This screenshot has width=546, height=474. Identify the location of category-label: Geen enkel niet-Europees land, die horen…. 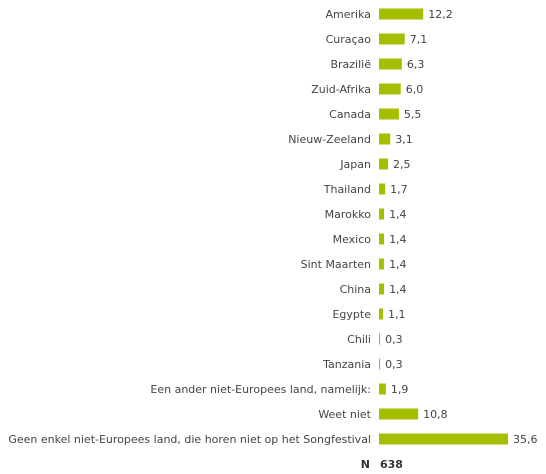
(189, 439).